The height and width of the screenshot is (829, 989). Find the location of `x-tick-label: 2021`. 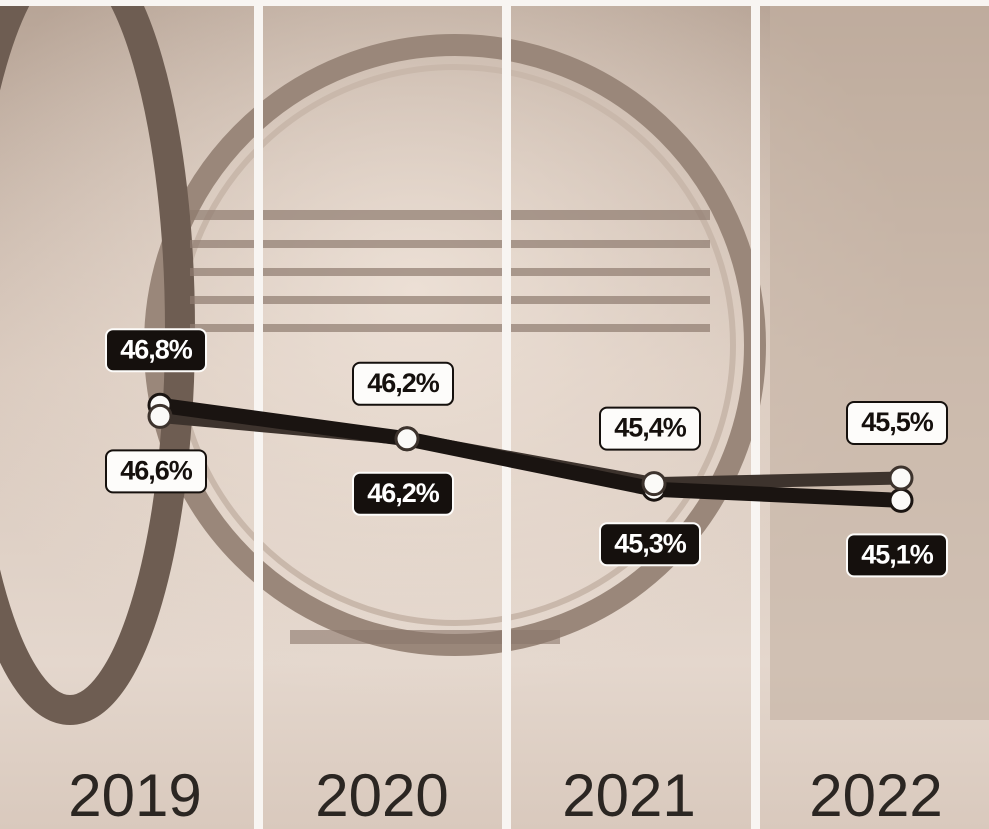

x-tick-label: 2021 is located at coordinates (628, 795).